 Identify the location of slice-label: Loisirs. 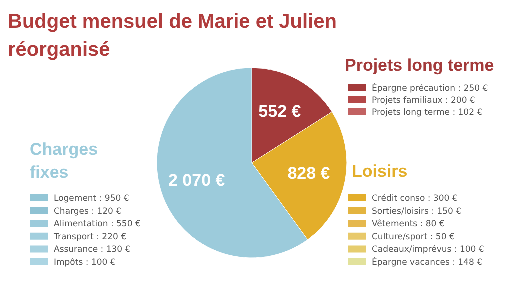
(380, 171).